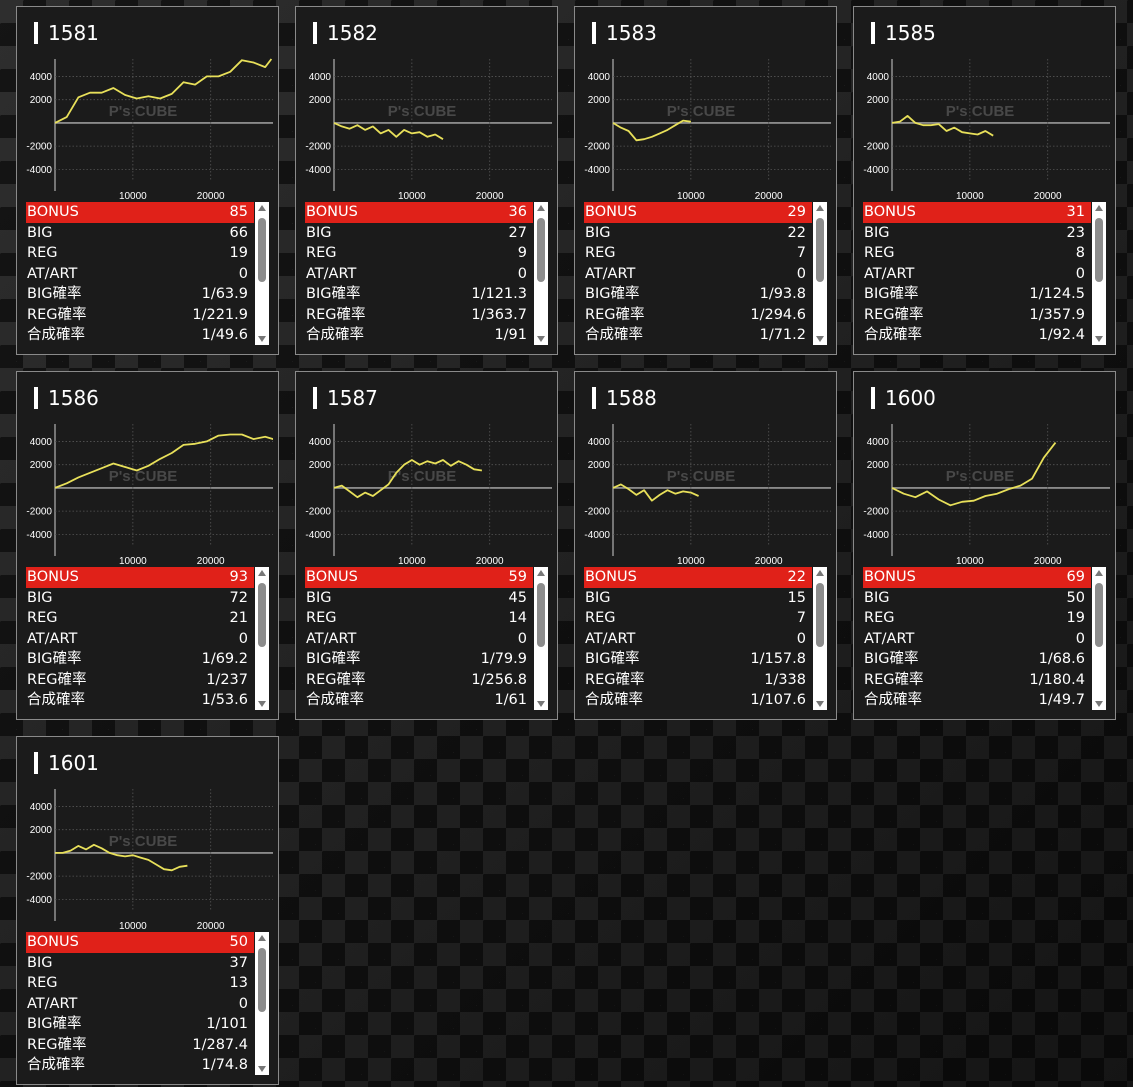 This screenshot has height=1087, width=1133. I want to click on stats-row-combined-rate: 合成確率 1/53.6, so click(140, 700).